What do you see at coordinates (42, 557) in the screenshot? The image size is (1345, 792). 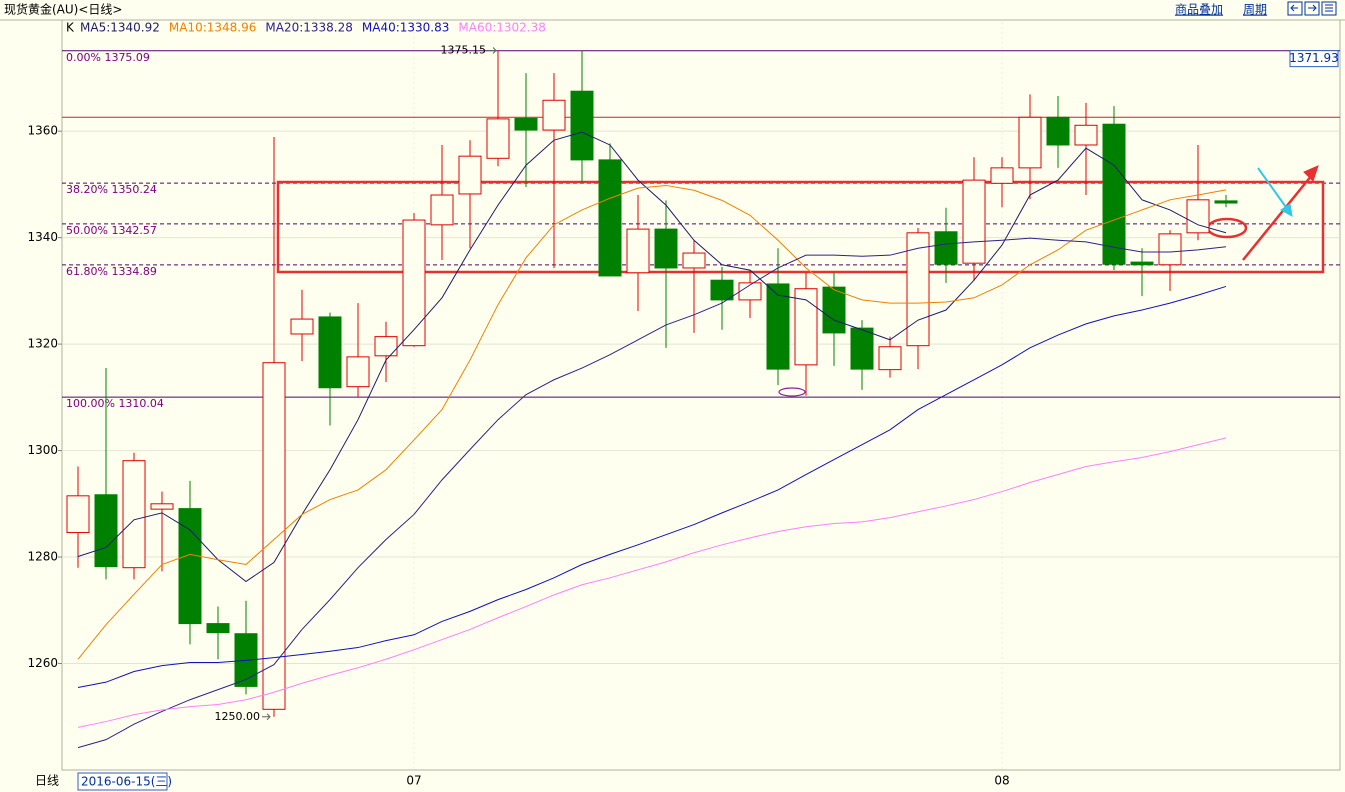 I see `y-tick-label: 1280` at bounding box center [42, 557].